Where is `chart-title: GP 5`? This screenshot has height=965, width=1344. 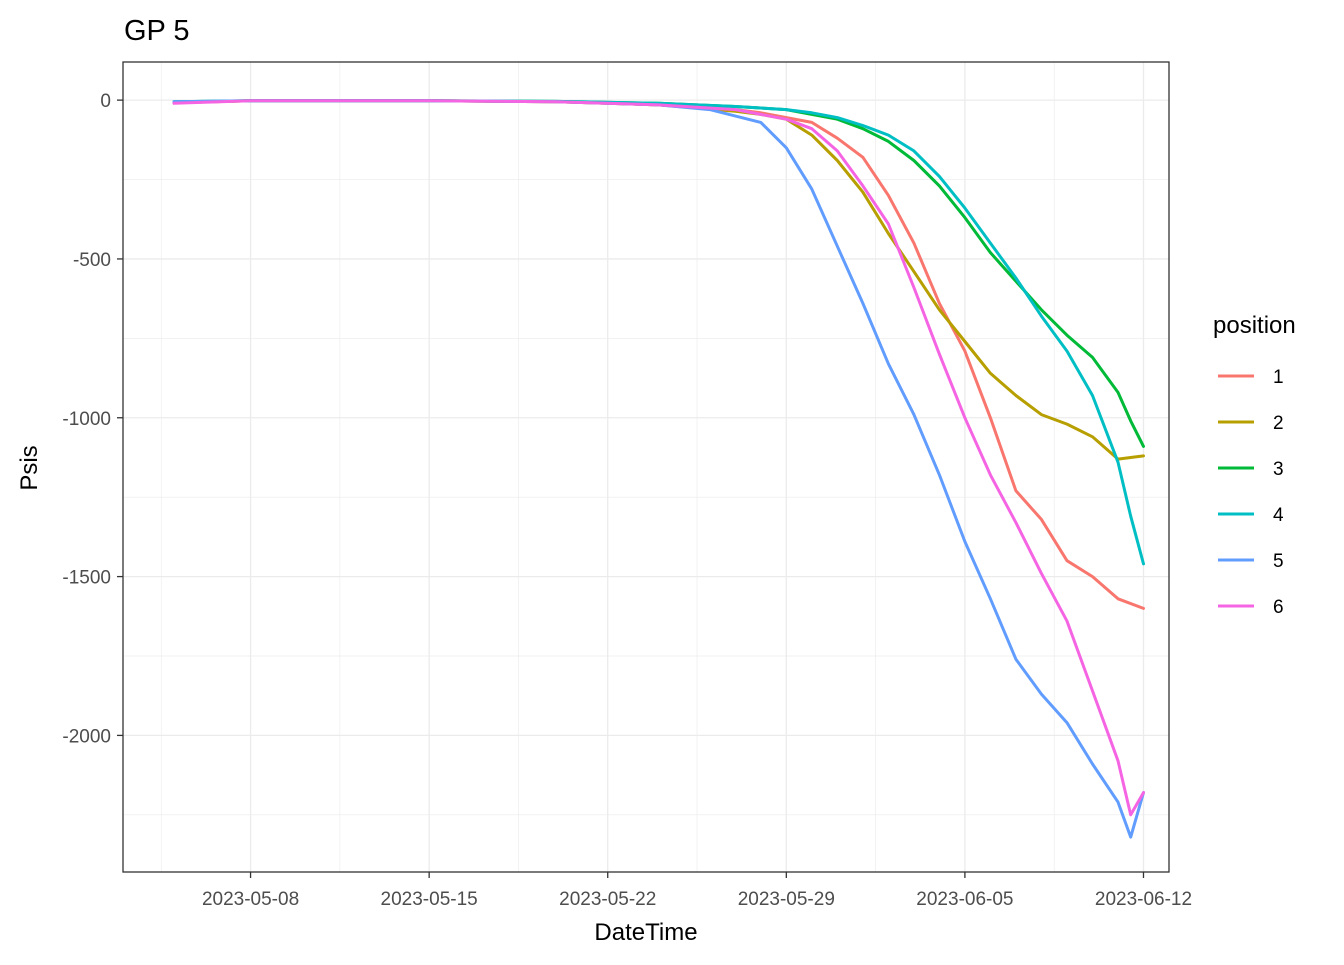
chart-title: GP 5 is located at coordinates (157, 31).